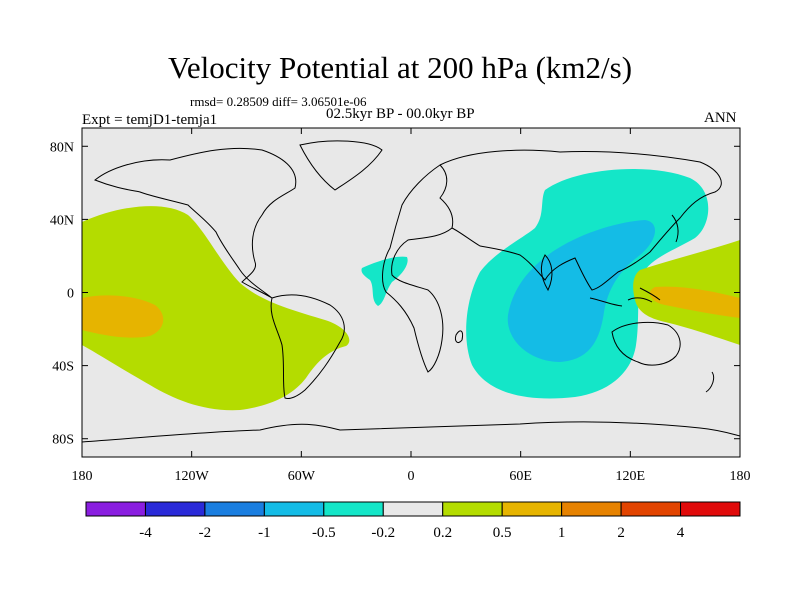 The width and height of the screenshot is (800, 600). Describe the element at coordinates (264, 533) in the screenshot. I see `colorbar-label: -1` at that location.